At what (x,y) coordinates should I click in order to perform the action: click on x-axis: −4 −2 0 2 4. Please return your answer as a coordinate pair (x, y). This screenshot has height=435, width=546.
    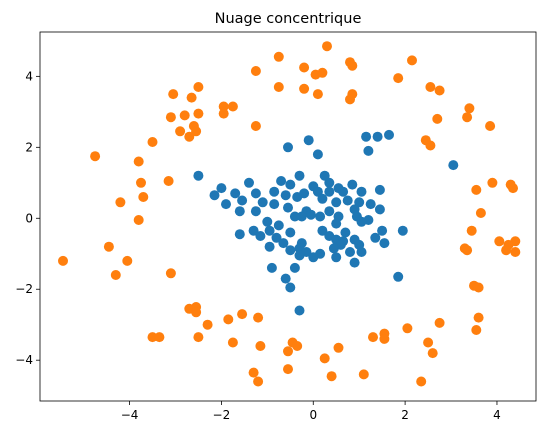
    Looking at the image, I should click on (311, 411).